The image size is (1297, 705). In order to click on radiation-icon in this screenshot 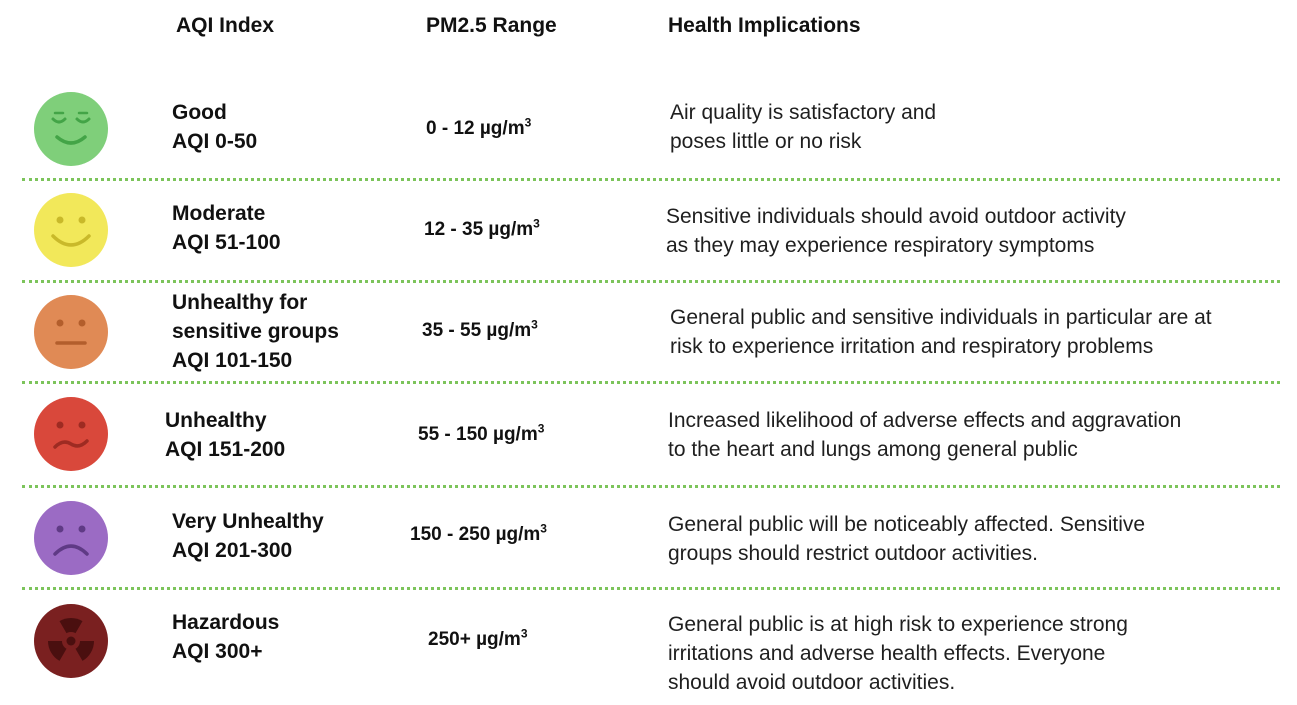, I will do `click(71, 641)`.